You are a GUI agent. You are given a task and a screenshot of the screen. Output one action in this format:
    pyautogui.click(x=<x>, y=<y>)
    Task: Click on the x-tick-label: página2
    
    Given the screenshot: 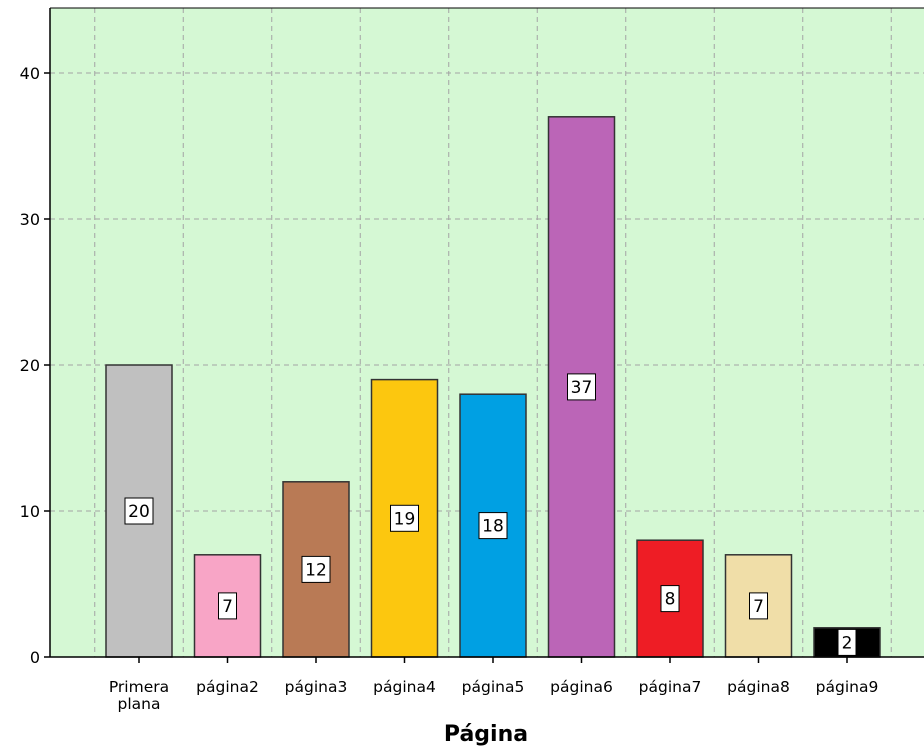 What is the action you would take?
    pyautogui.click(x=227, y=687)
    